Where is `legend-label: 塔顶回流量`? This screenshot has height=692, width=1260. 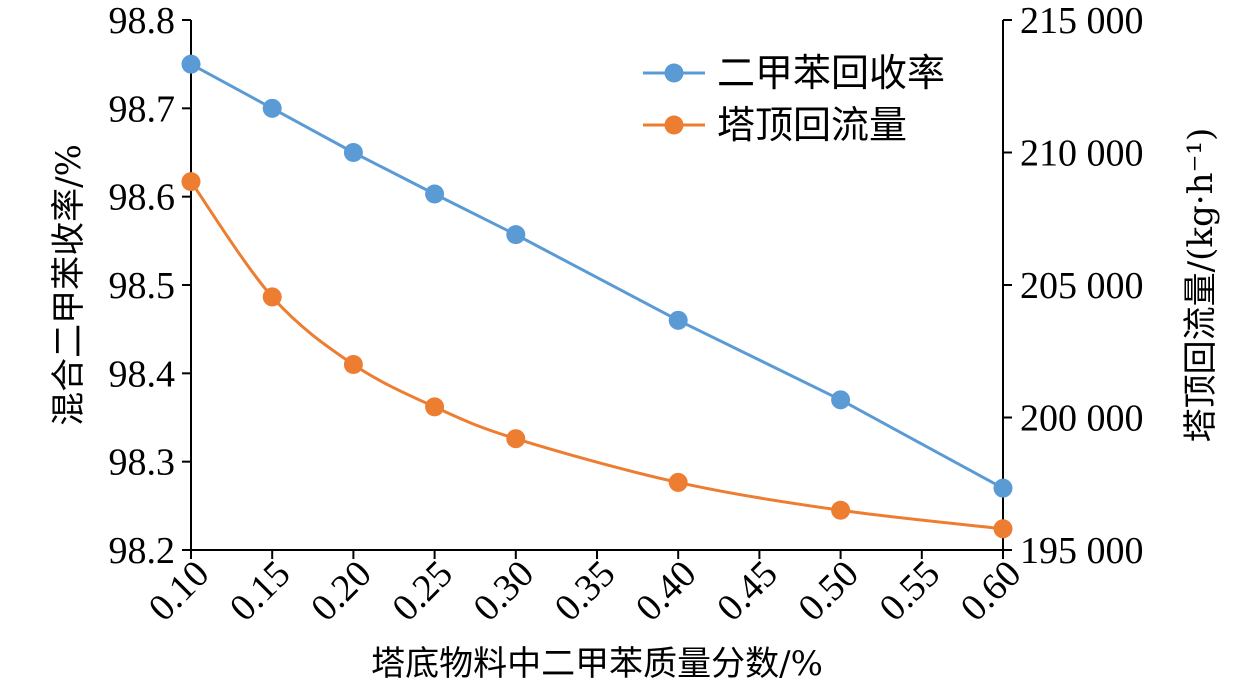
legend-label: 塔顶回流量 is located at coordinates (812, 125).